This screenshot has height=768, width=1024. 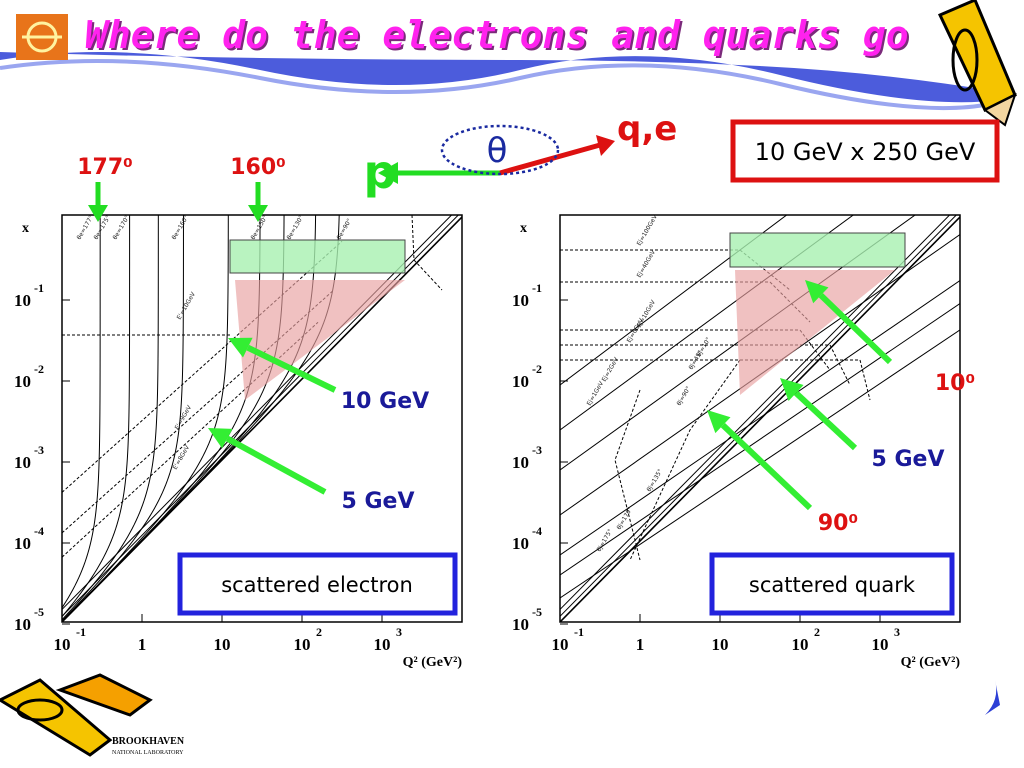 I want to click on title-shadow: Where do the electrons and quarks go, so click(x=499, y=37).